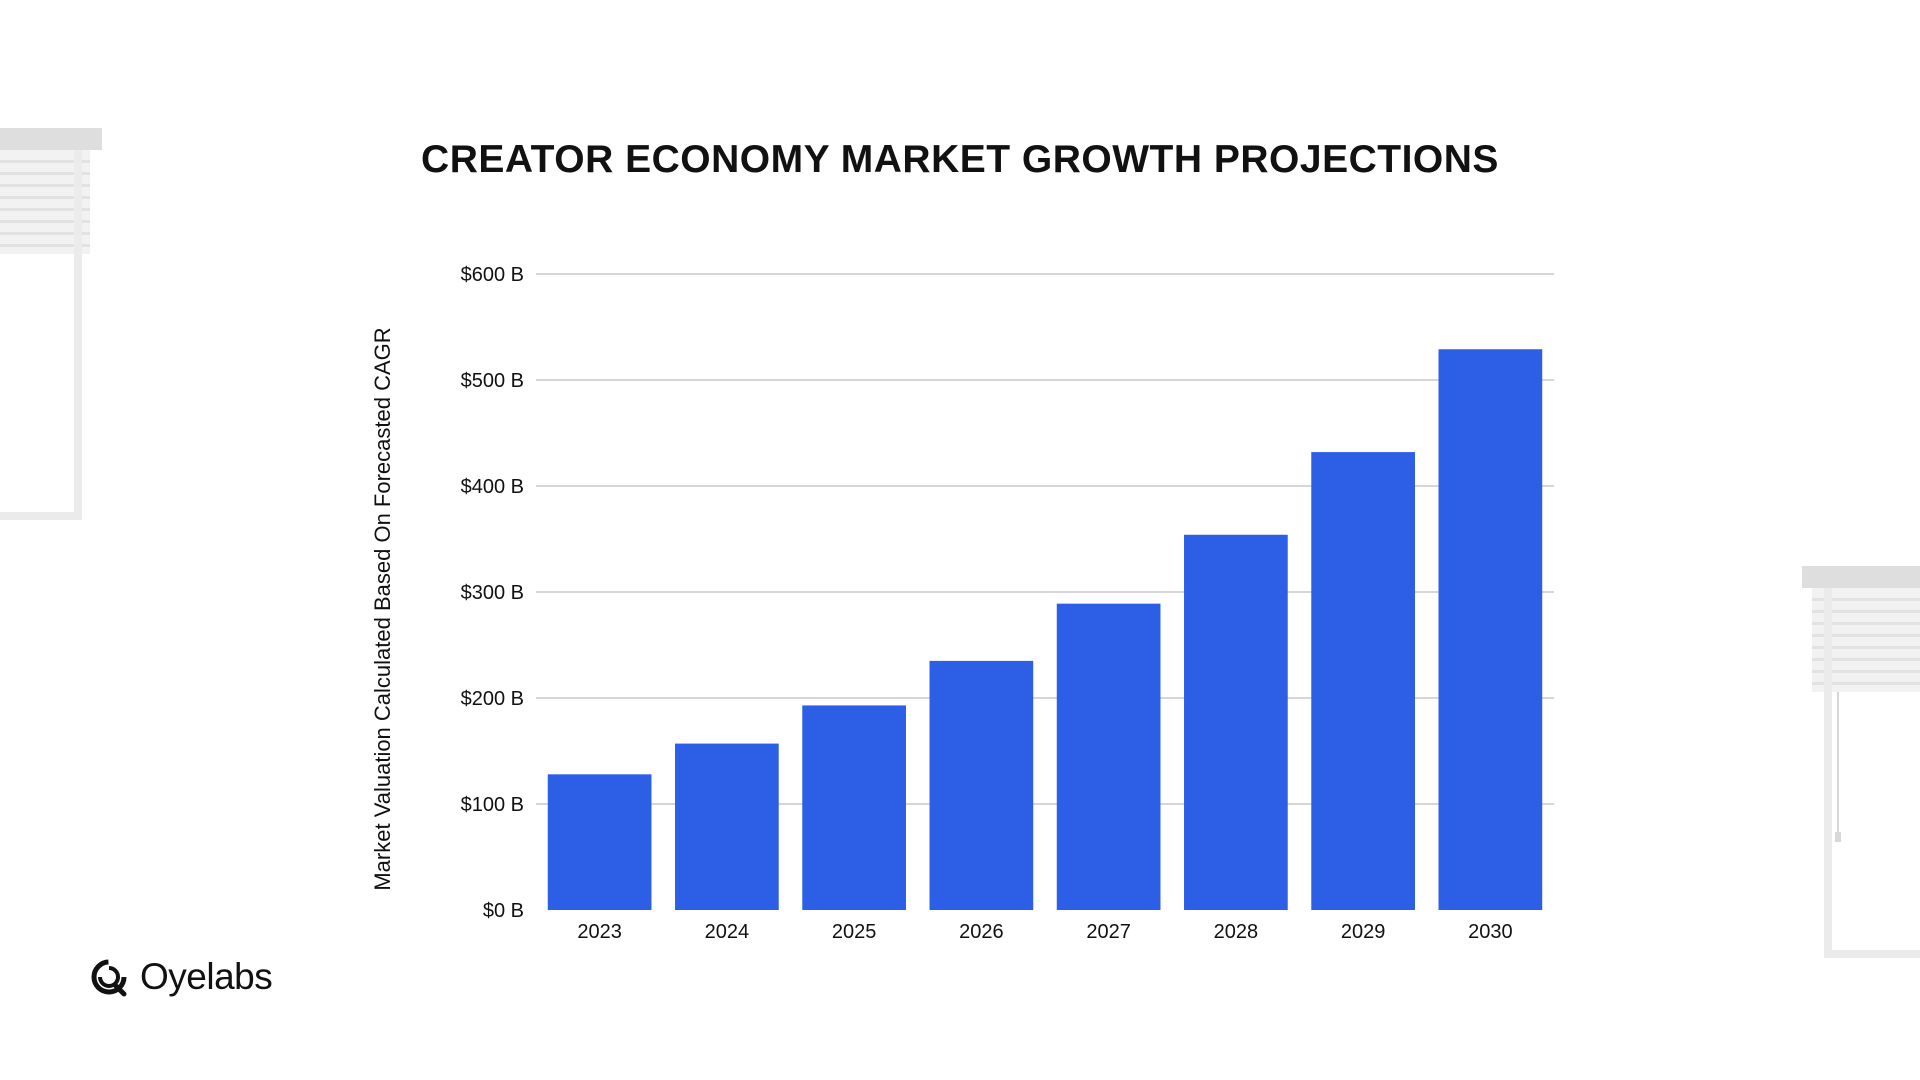  I want to click on bar-2030, so click(1490, 629).